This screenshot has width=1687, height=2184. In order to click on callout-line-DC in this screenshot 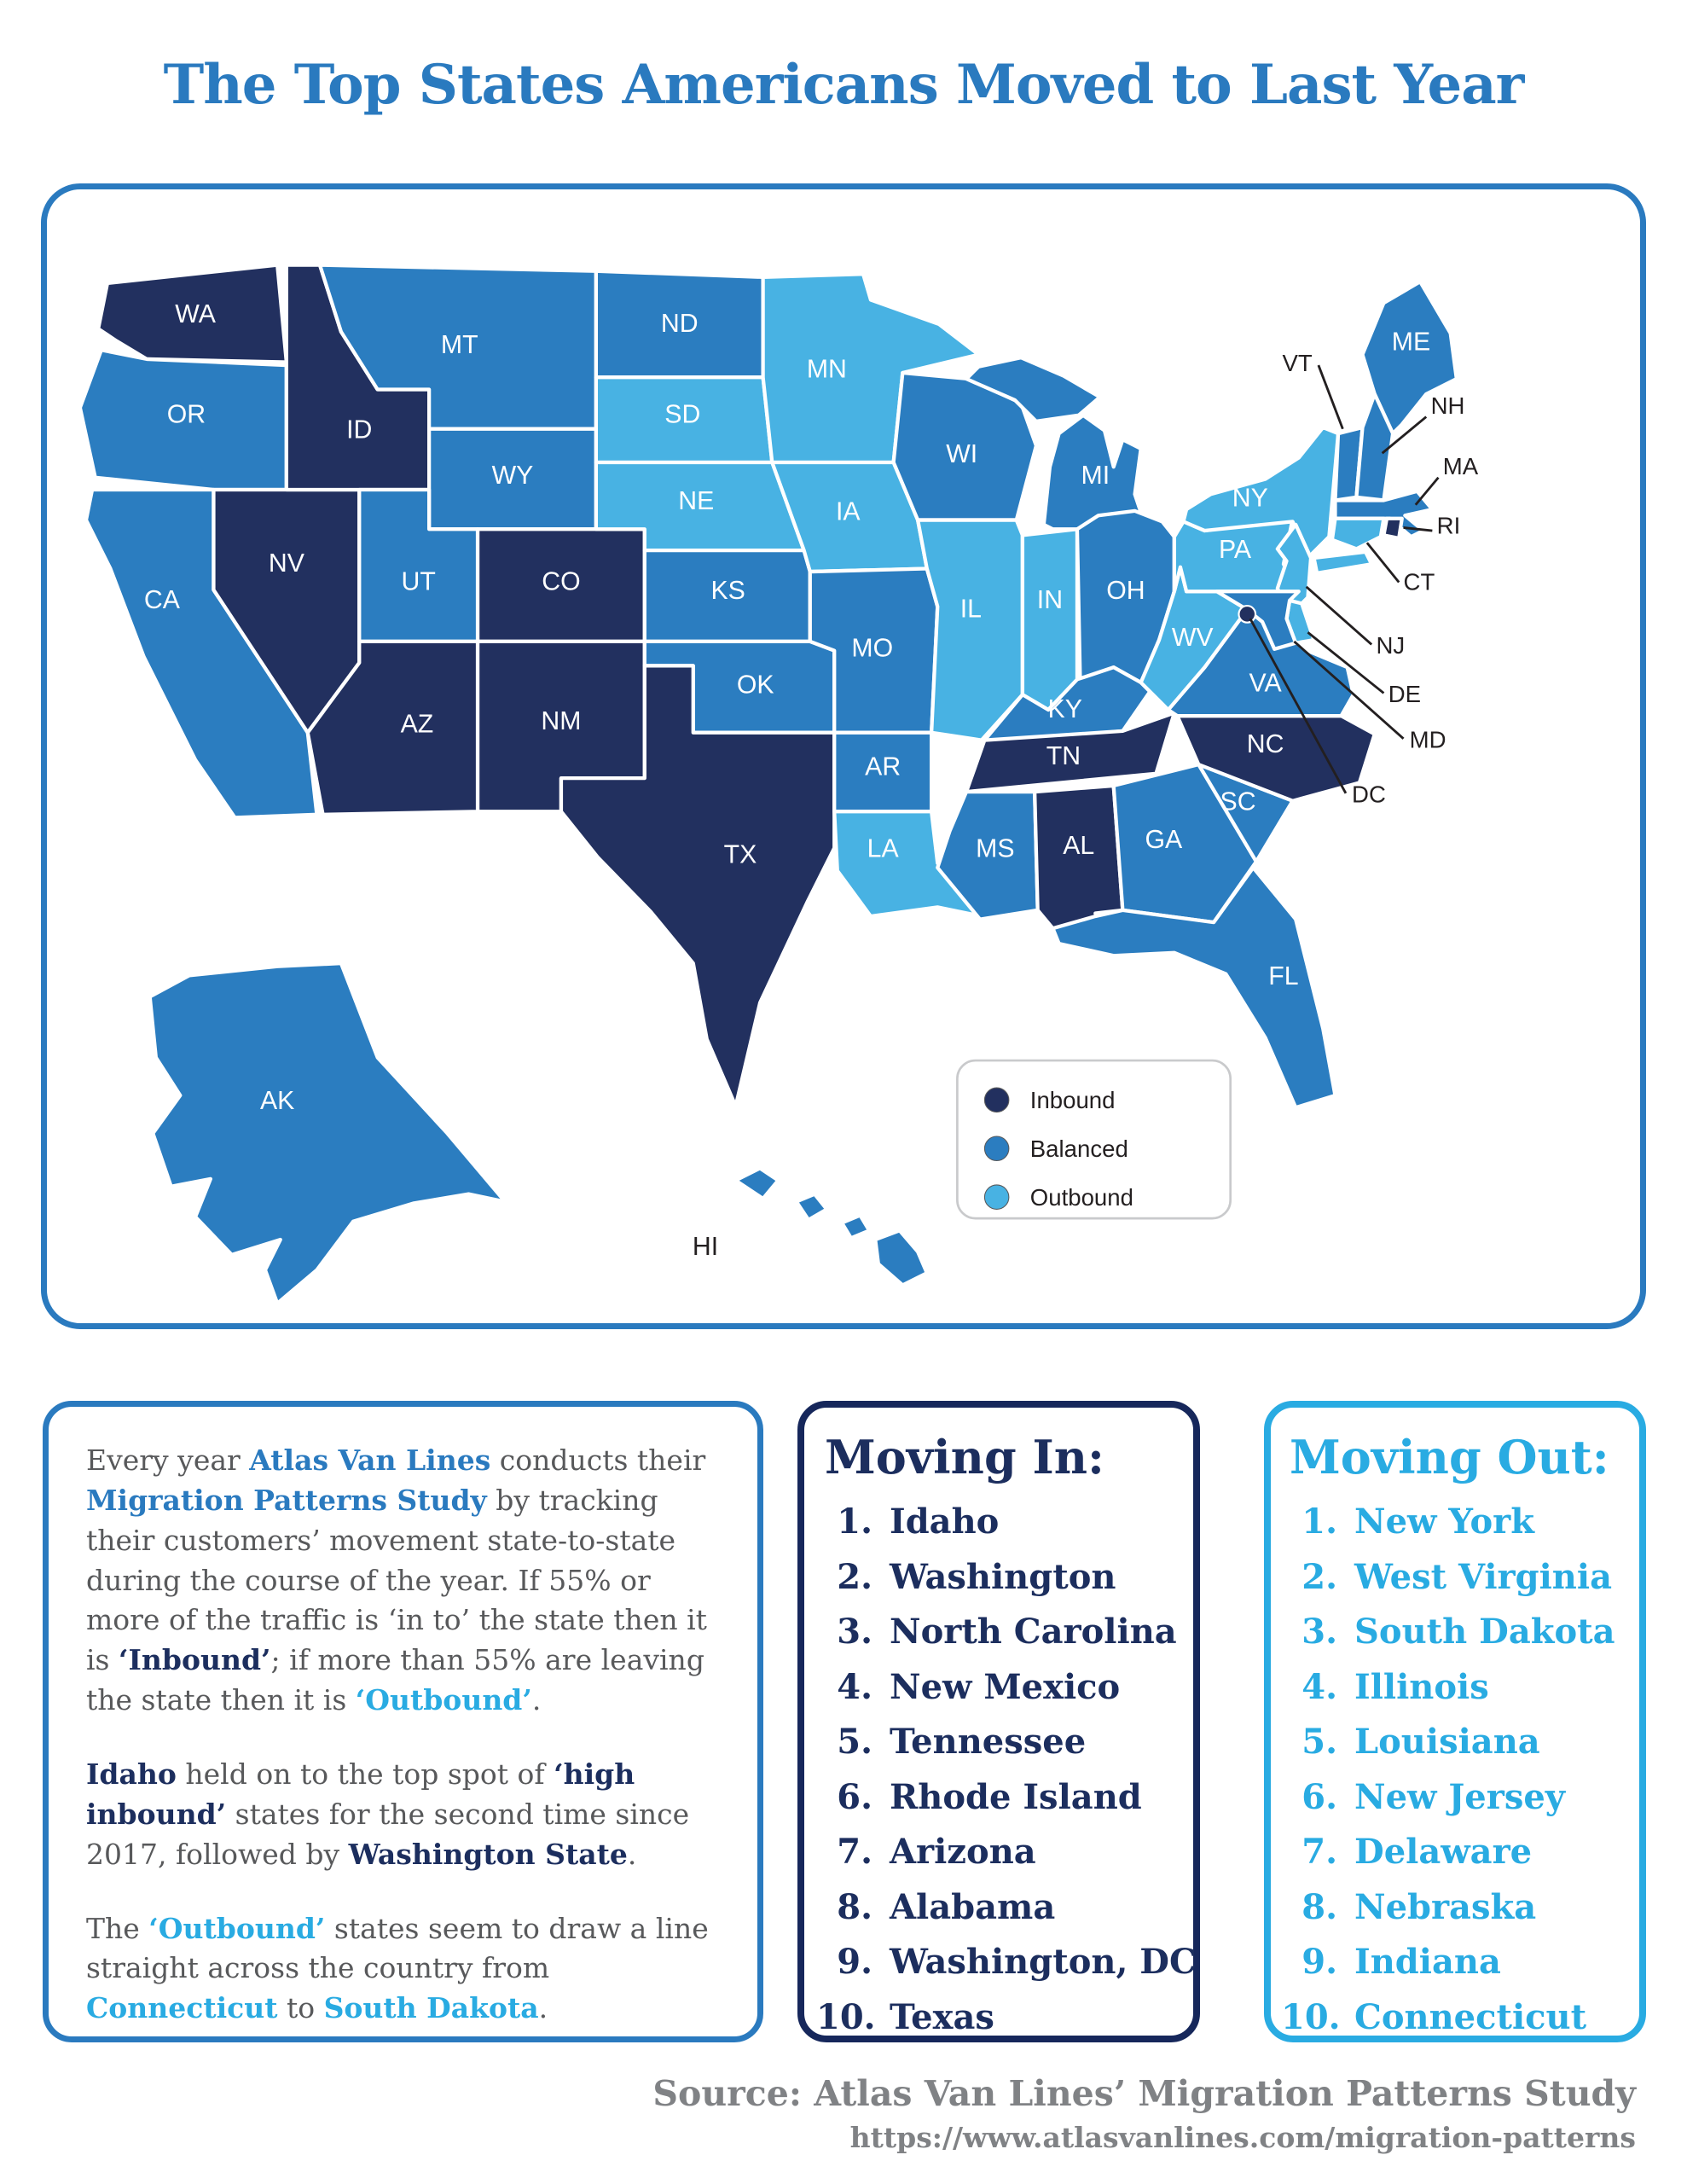, I will do `click(1298, 706)`.